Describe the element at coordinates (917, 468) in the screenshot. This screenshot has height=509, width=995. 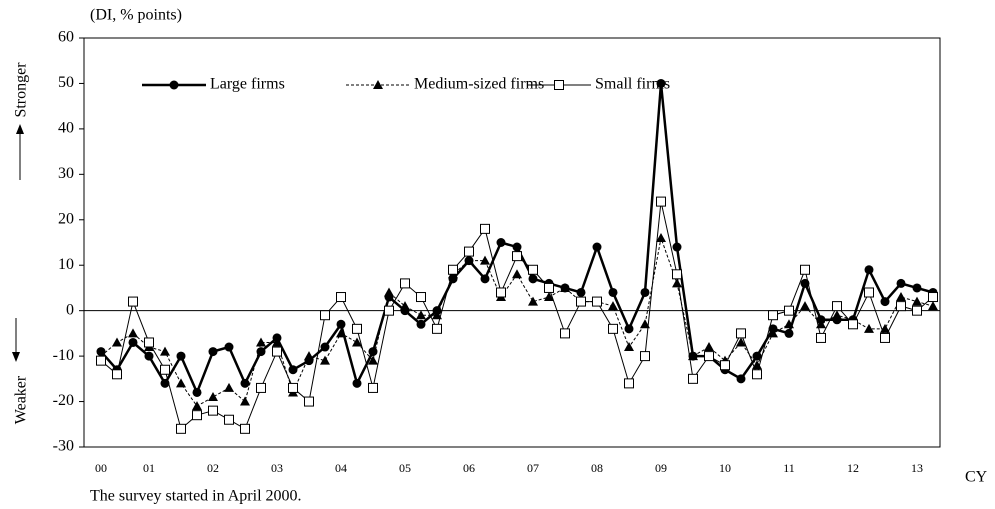
I see `x-tick-label: 13` at that location.